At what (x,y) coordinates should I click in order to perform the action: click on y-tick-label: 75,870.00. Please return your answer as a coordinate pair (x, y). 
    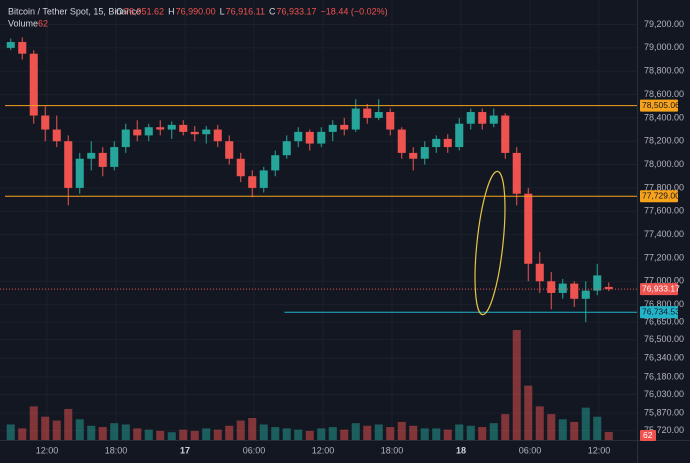
    Looking at the image, I should click on (664, 413).